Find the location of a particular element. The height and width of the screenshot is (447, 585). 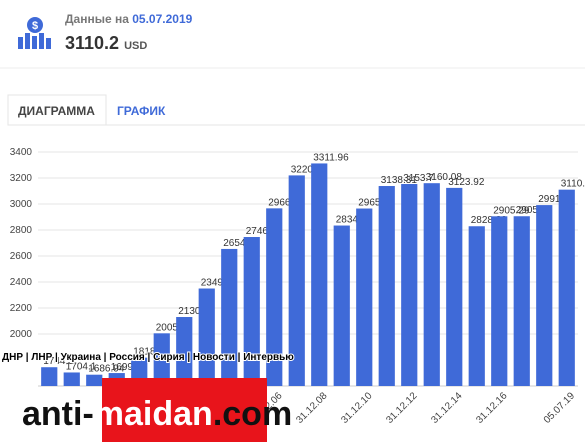

y-tick-label: 3000 is located at coordinates (21, 204).